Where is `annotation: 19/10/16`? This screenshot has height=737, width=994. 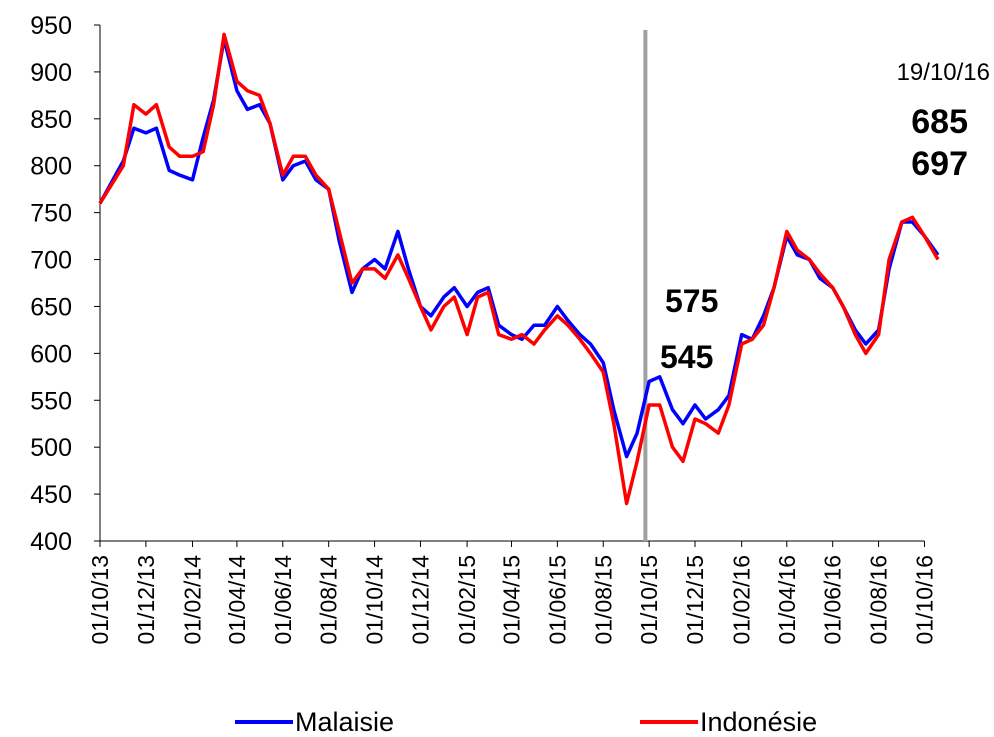
annotation: 19/10/16 is located at coordinates (943, 72).